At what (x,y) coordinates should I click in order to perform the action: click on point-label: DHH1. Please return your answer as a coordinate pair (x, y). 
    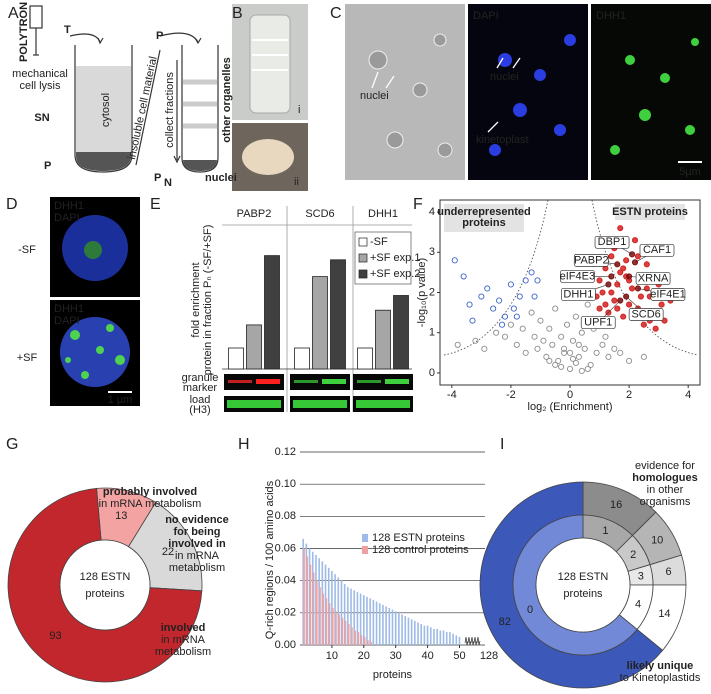
    Looking at the image, I should click on (578, 294).